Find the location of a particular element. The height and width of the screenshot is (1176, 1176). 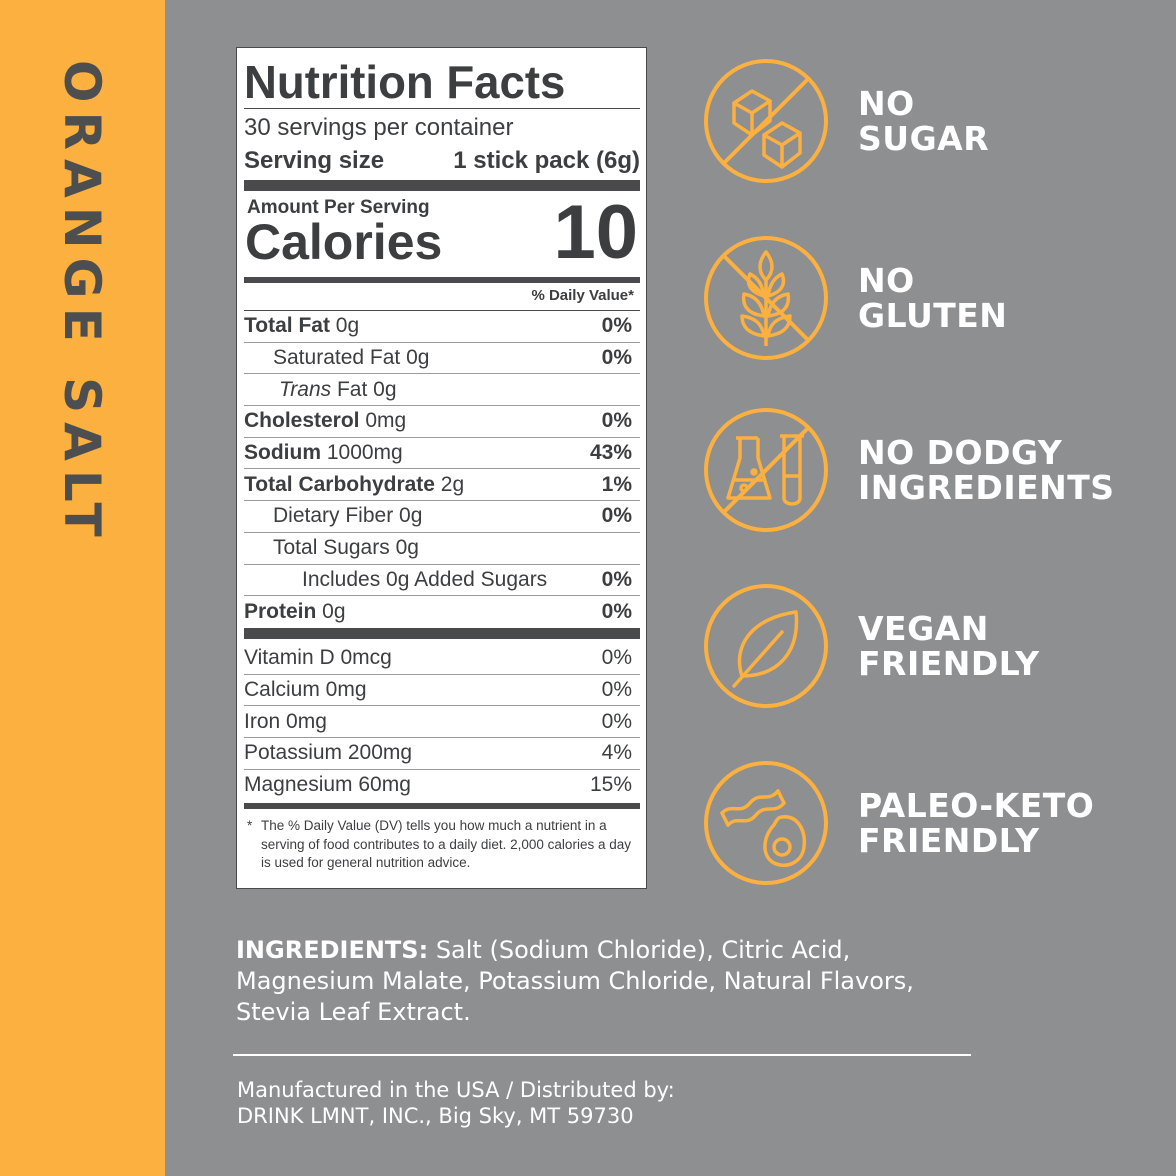

calories-value: 10 is located at coordinates (595, 232).